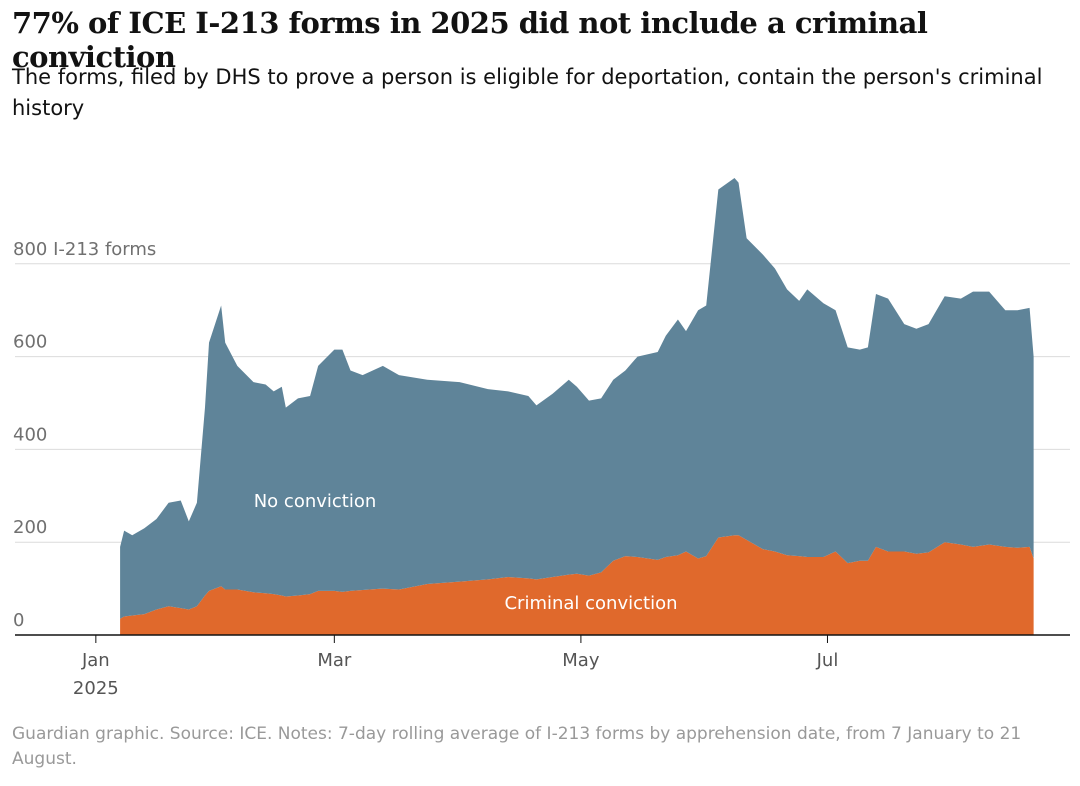 Image resolution: width=1080 pixels, height=786 pixels. What do you see at coordinates (30, 342) in the screenshot?
I see `y-tick-label: 600` at bounding box center [30, 342].